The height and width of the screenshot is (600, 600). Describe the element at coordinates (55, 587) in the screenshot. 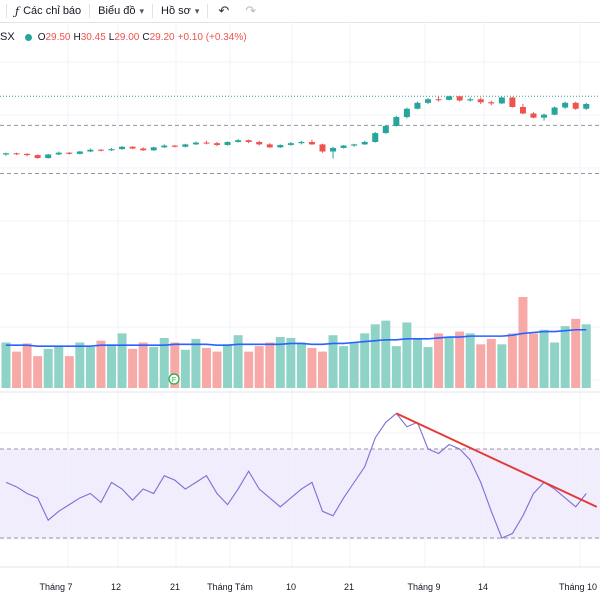

I see `time-axis-label: Tháng 7` at that location.